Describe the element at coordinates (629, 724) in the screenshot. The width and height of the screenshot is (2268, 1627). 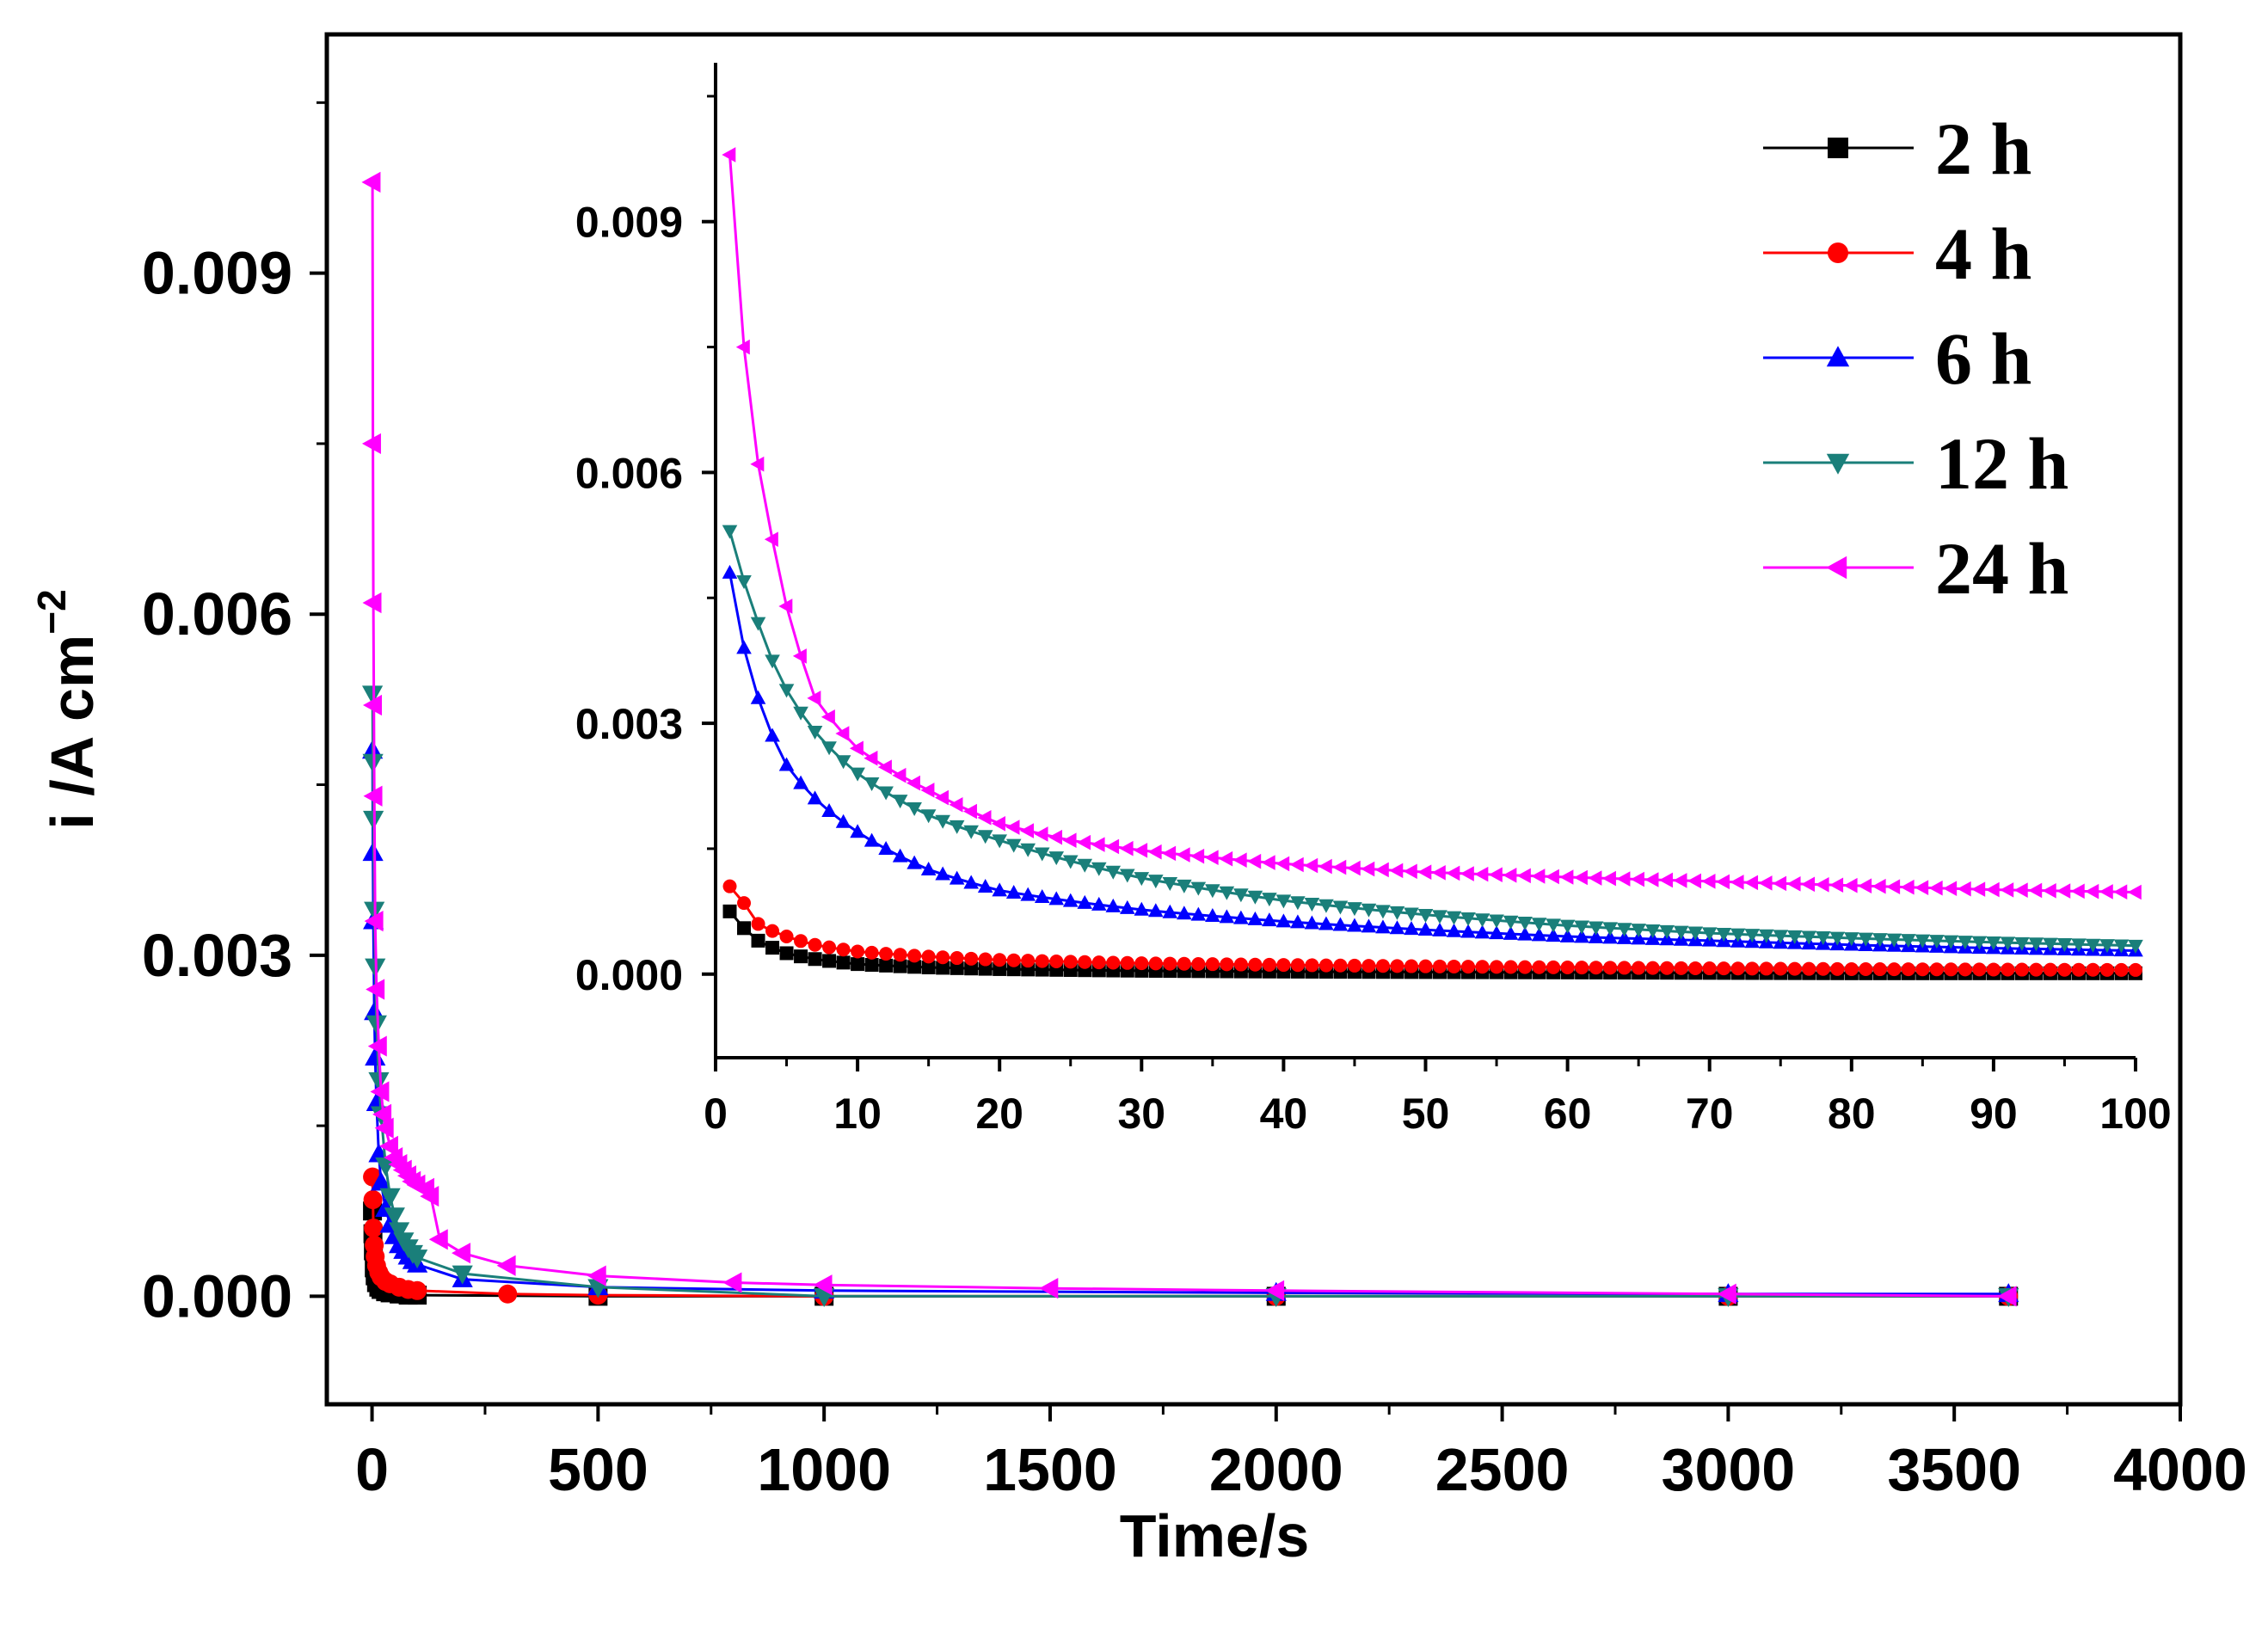
I see `inset-y-tick-label-1: 0.003` at that location.